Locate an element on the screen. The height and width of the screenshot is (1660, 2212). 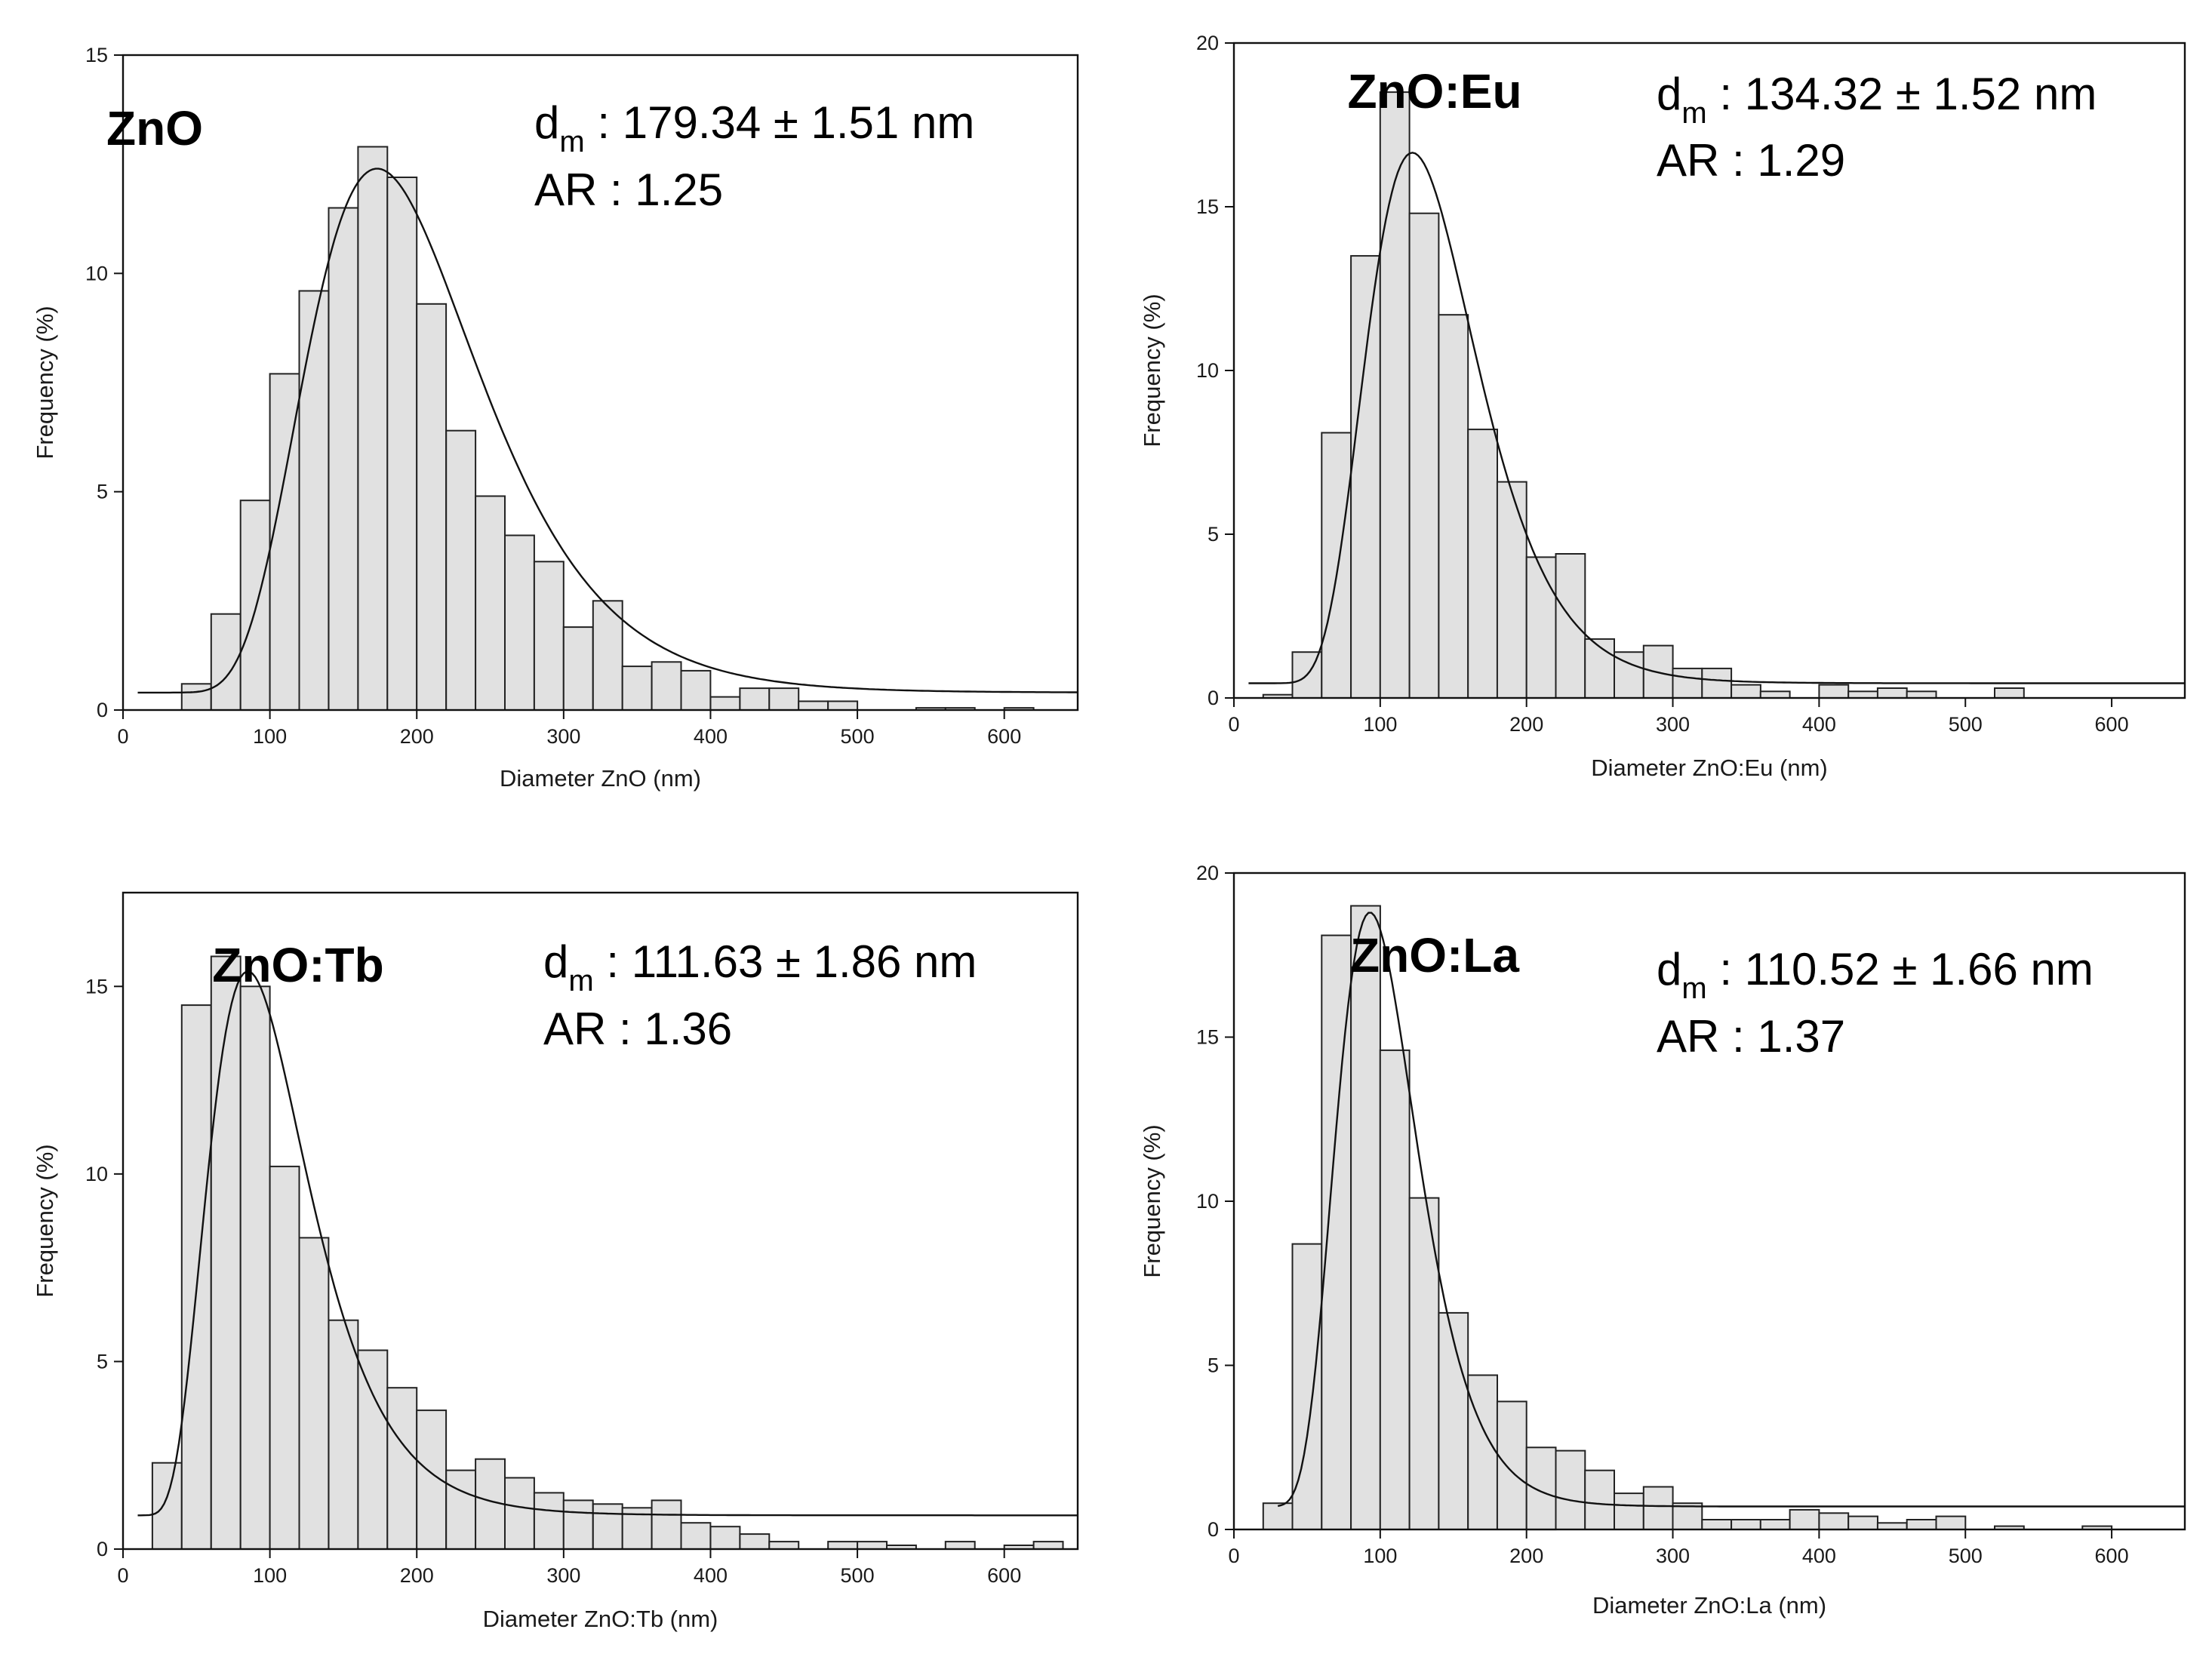
fit-curve-zno is located at coordinates (607, 431).